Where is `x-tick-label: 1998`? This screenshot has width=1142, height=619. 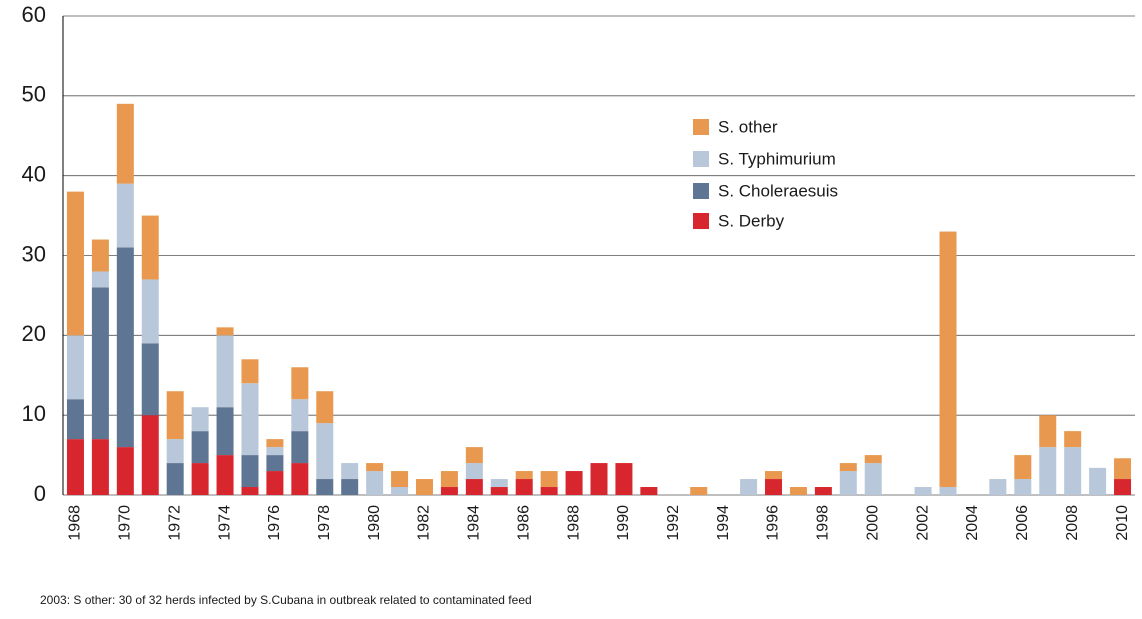 x-tick-label: 1998 is located at coordinates (823, 523).